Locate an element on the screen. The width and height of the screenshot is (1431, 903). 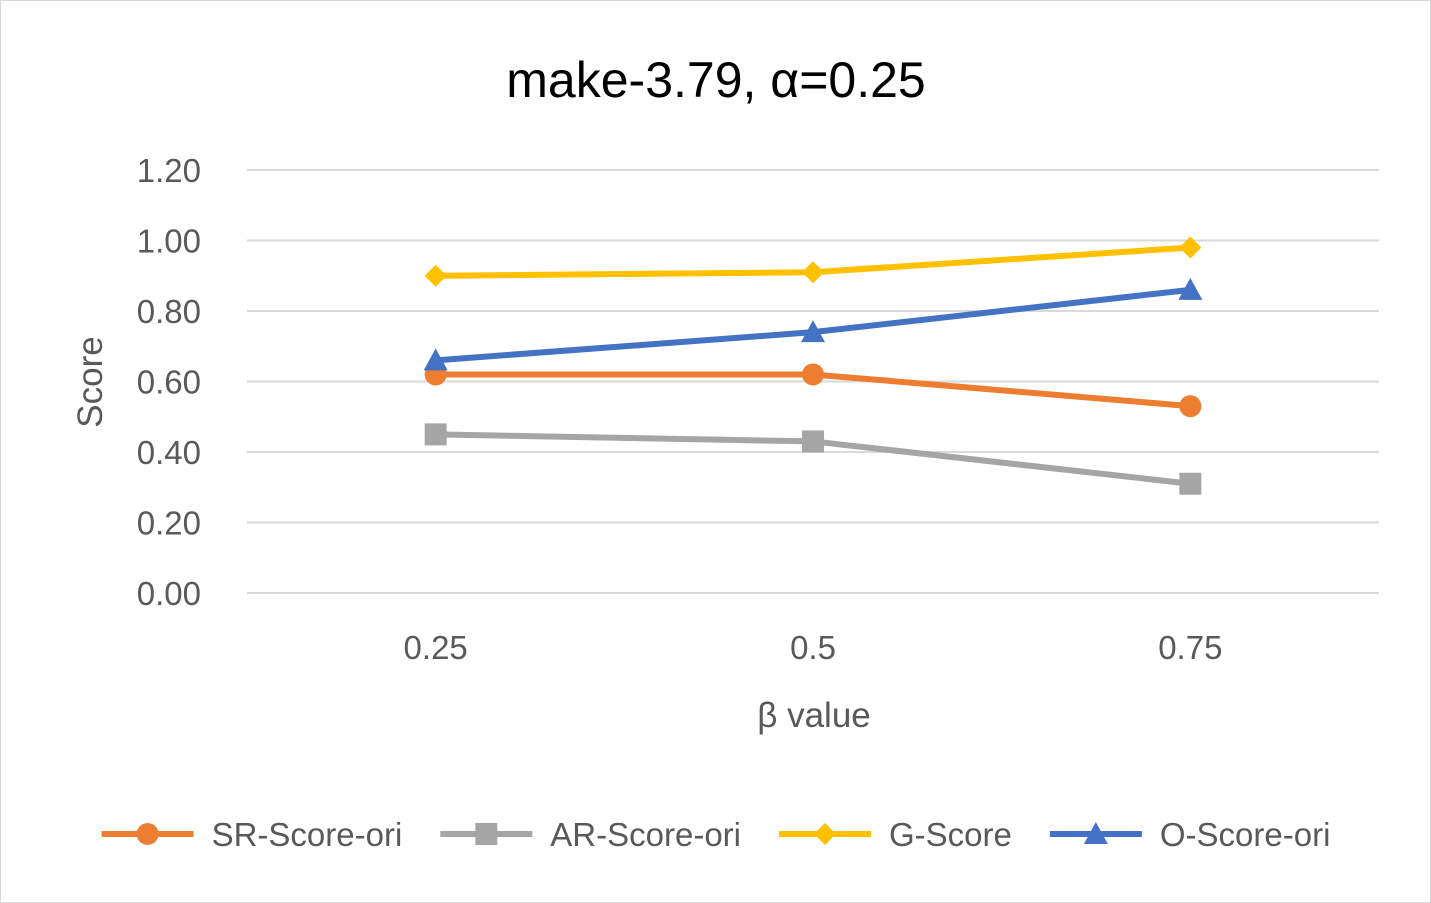
y-tick-label: 0.20 is located at coordinates (169, 523).